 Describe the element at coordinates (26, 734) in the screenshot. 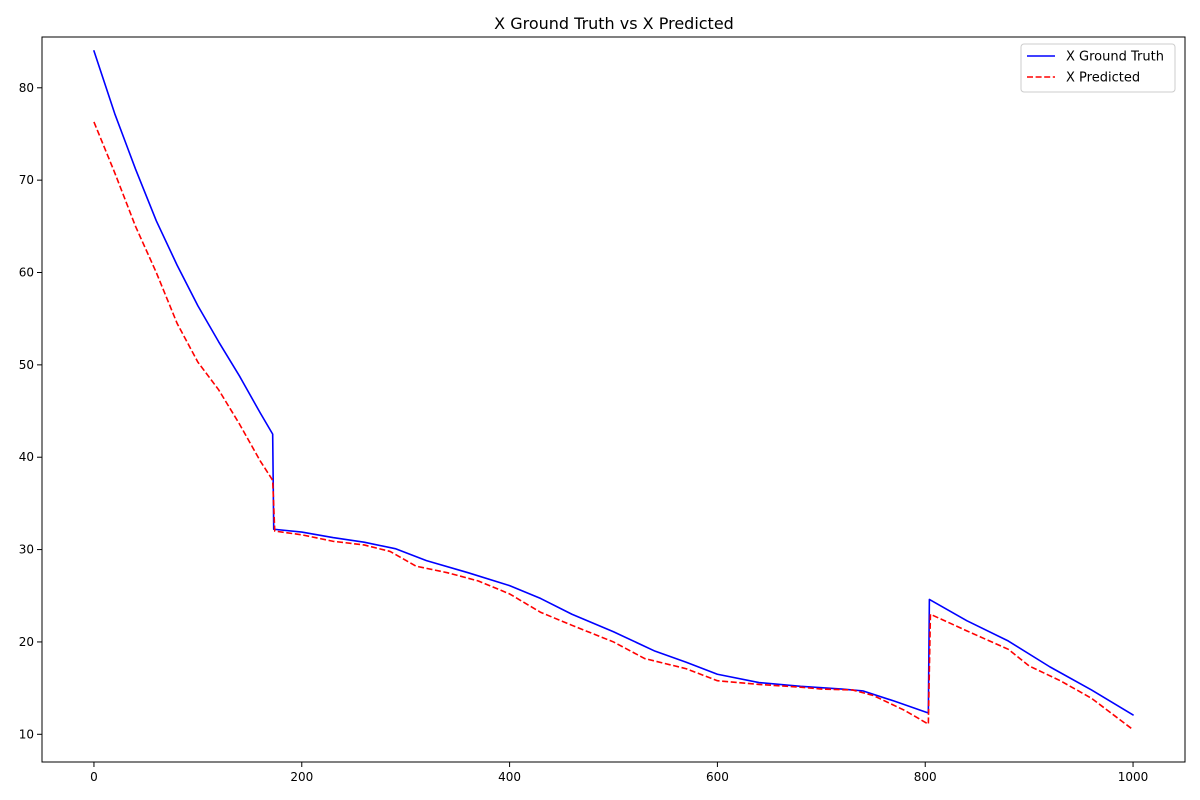

I see `y-tick-label: 10` at that location.